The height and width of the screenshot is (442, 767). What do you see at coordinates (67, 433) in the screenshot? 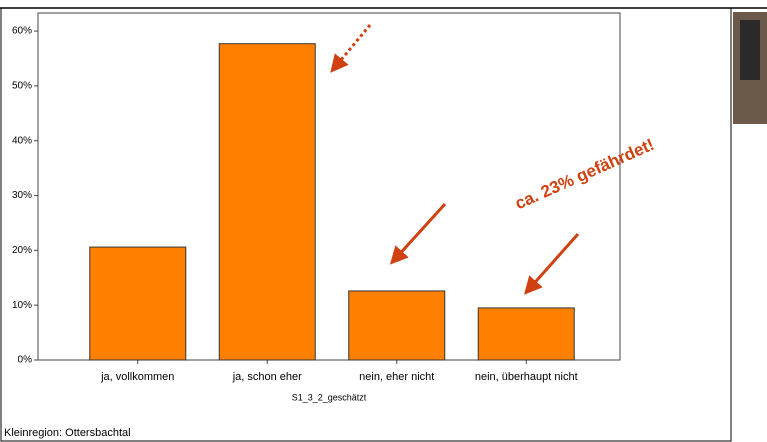
I see `footer: Kleinregion: Ottersbachtal` at bounding box center [67, 433].